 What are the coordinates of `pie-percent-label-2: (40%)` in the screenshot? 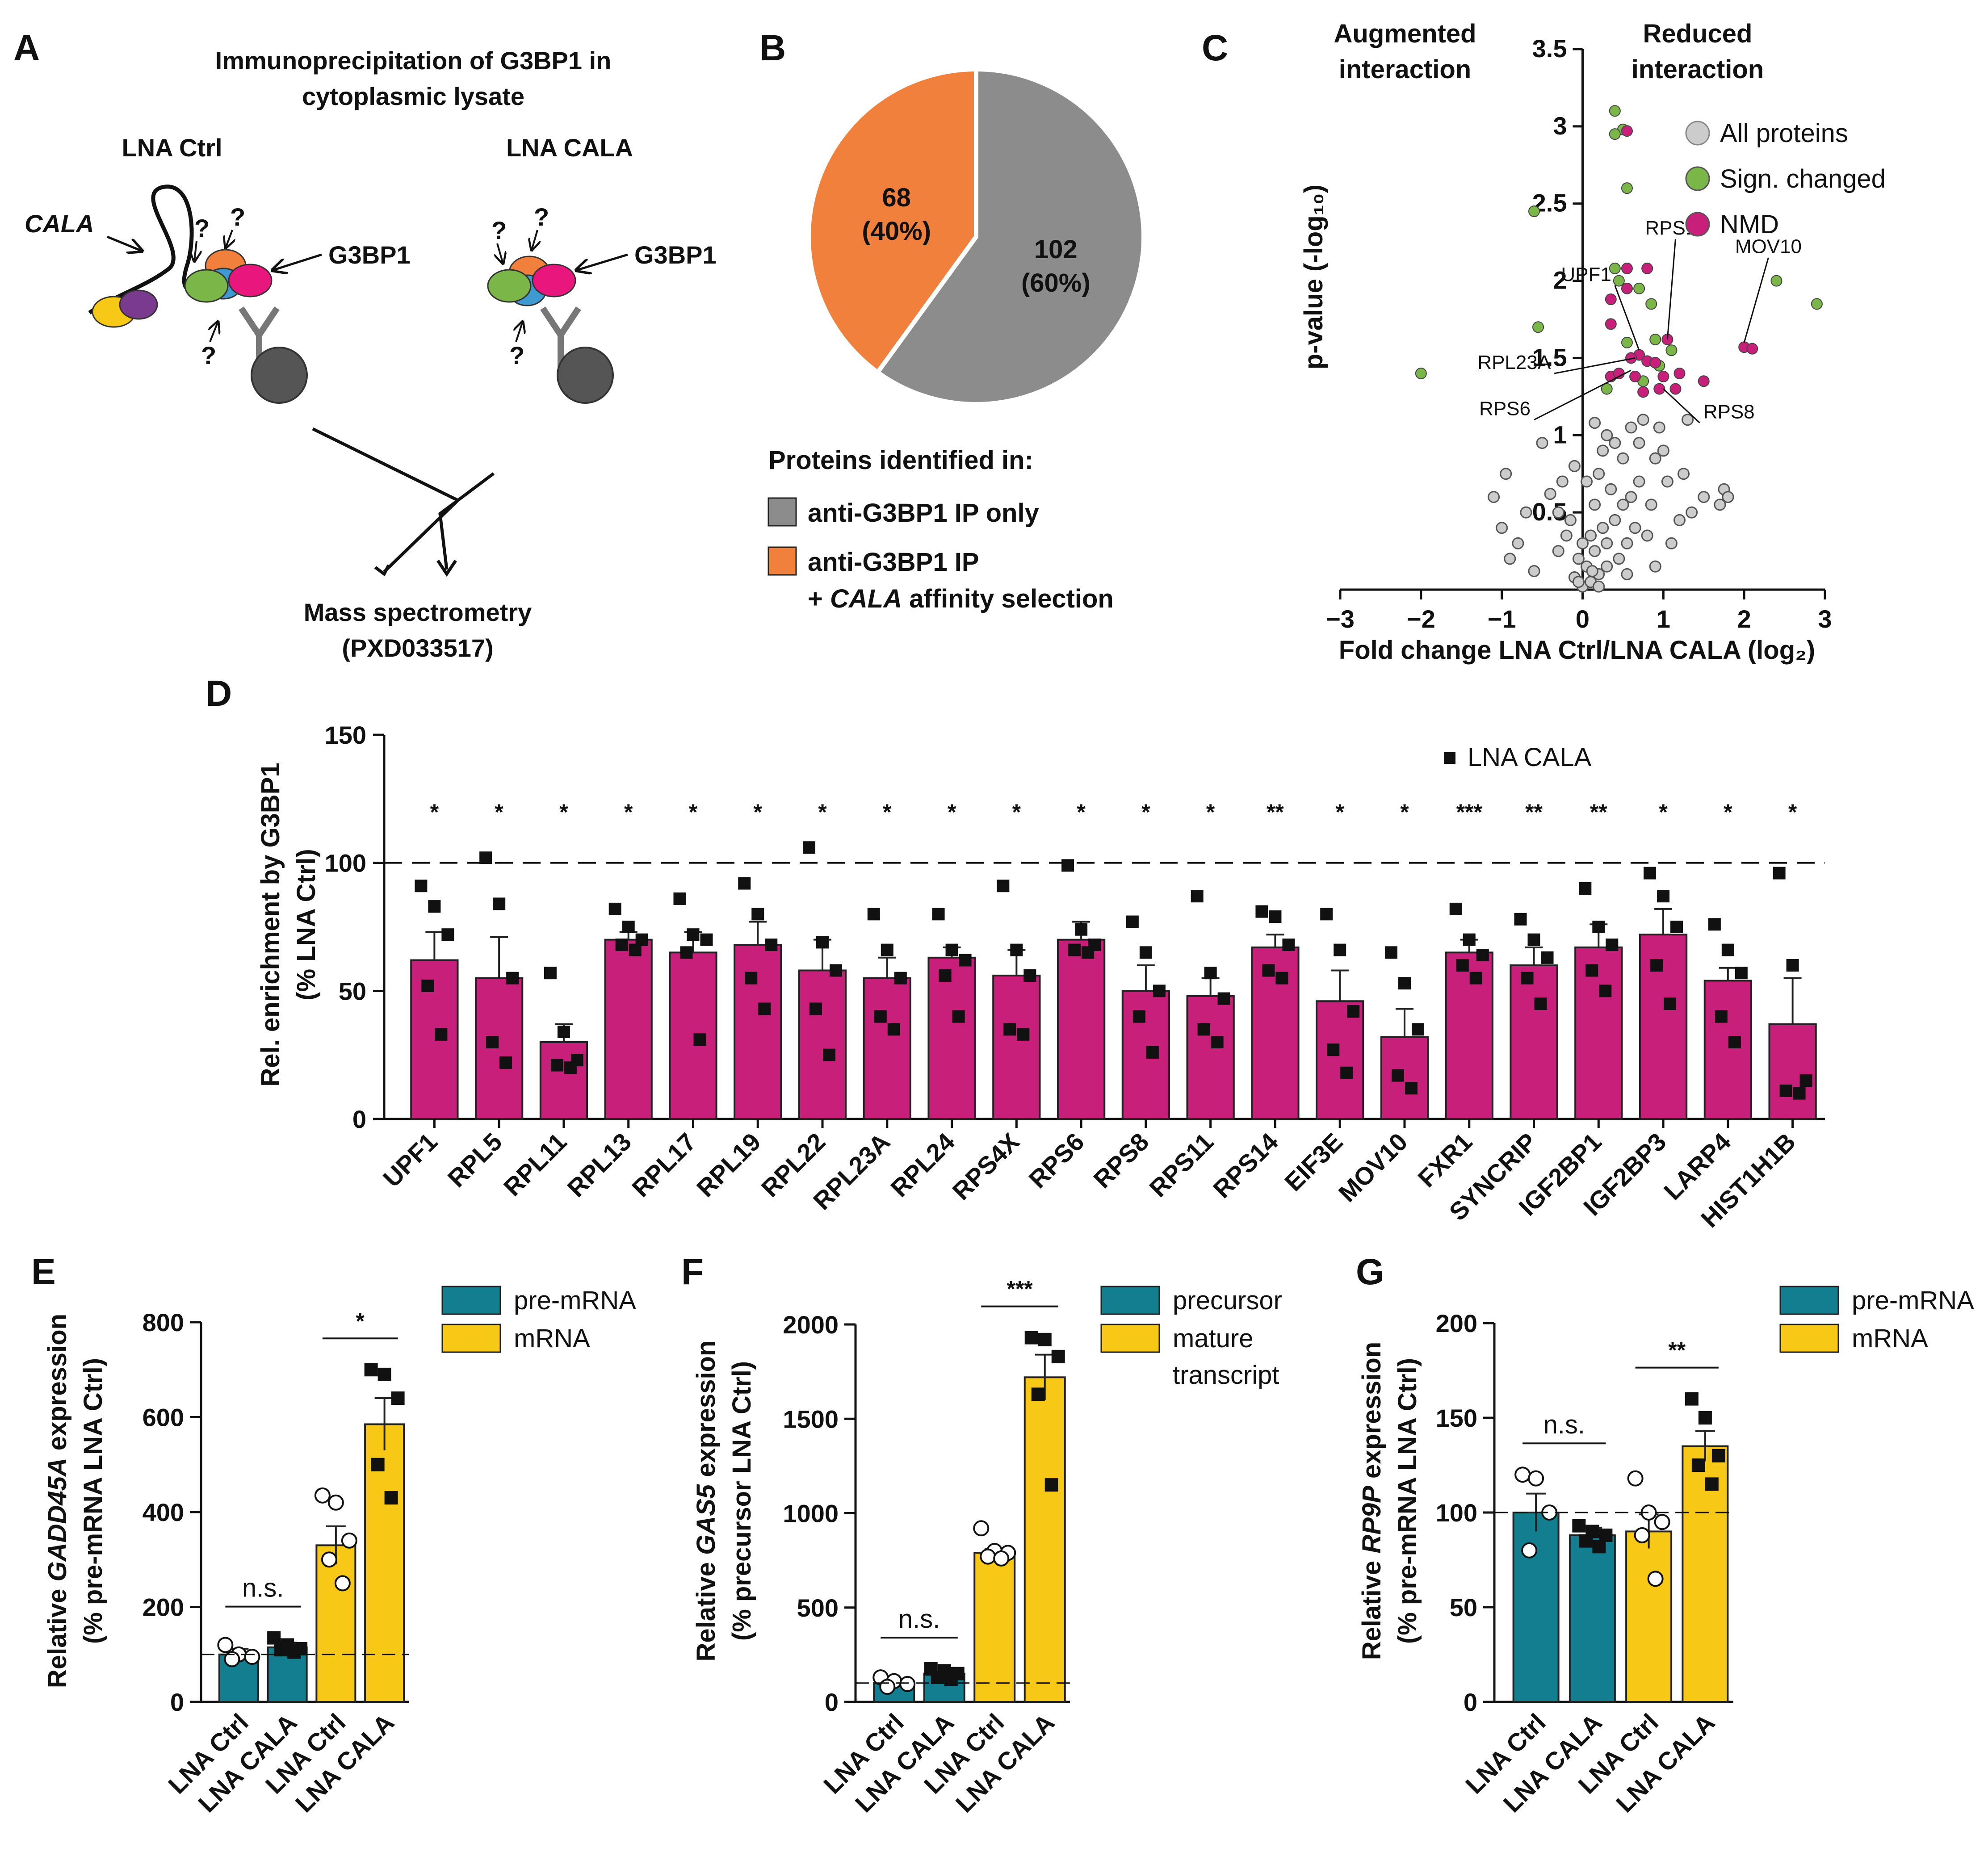 It's located at (896, 231).